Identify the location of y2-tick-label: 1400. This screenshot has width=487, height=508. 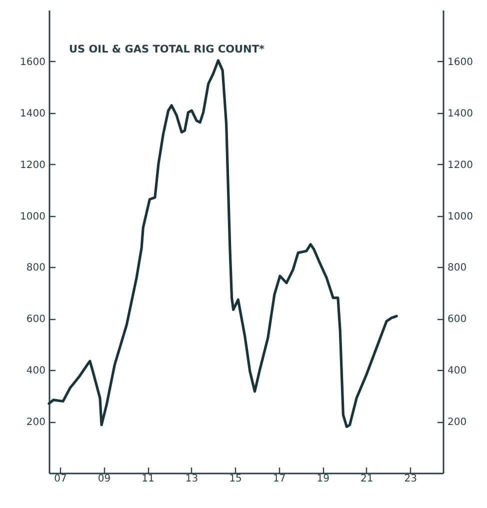
(460, 114).